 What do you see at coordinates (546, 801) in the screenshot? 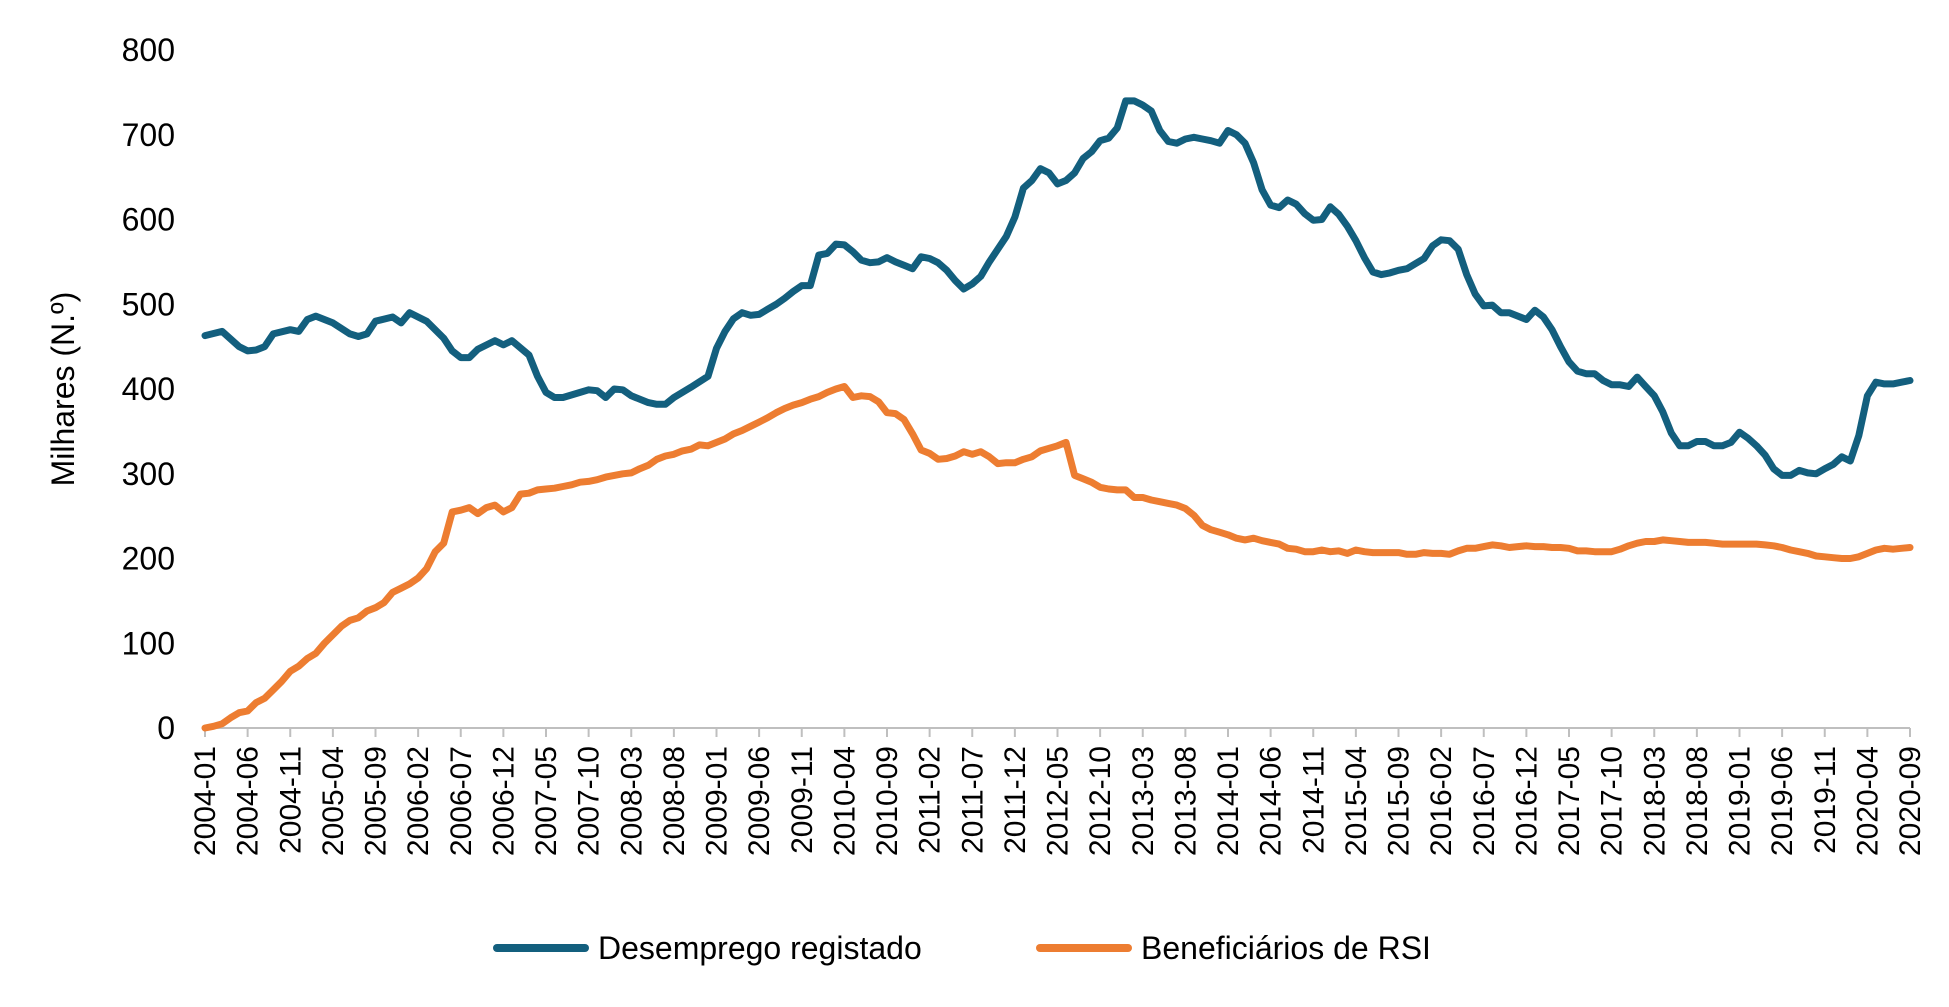
I see `x-tick-label: 2007-05` at bounding box center [546, 801].